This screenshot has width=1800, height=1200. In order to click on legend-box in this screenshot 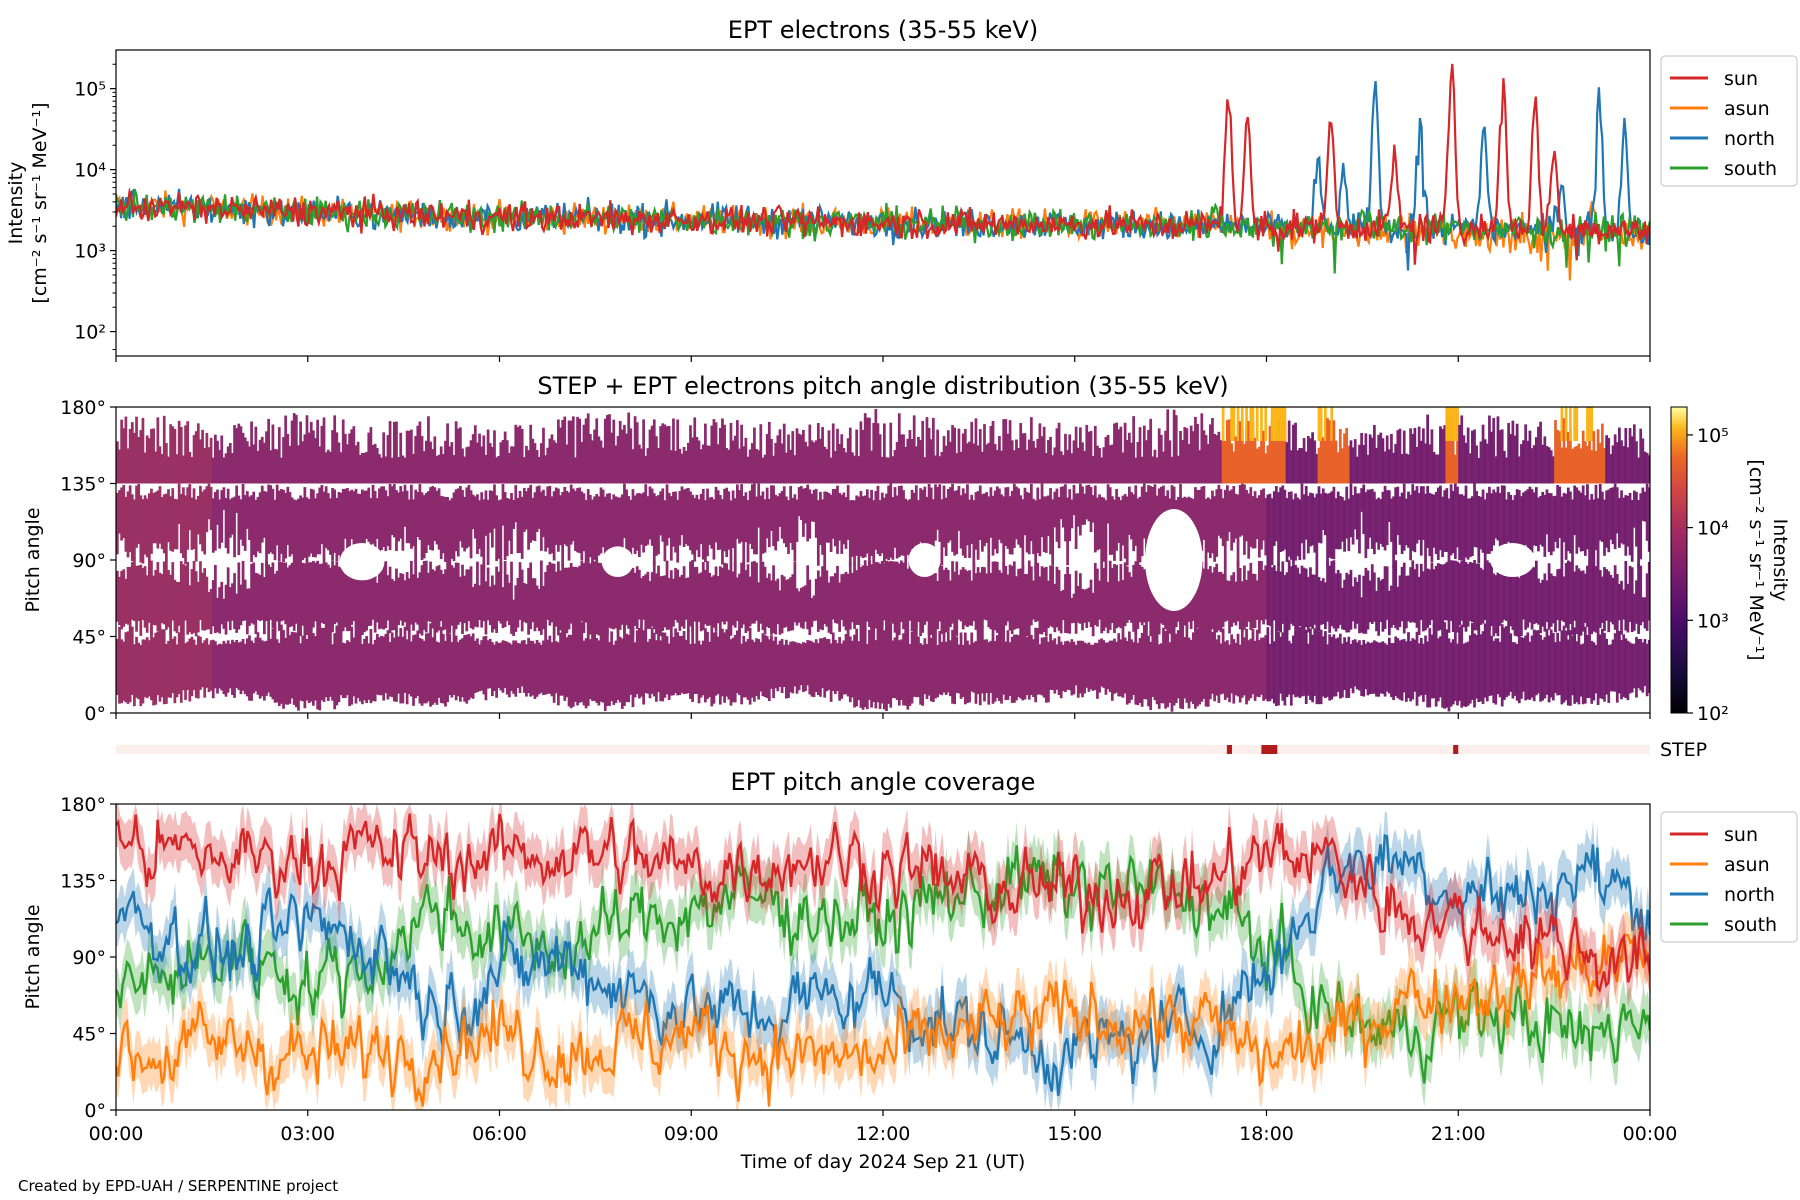, I will do `click(1729, 877)`.